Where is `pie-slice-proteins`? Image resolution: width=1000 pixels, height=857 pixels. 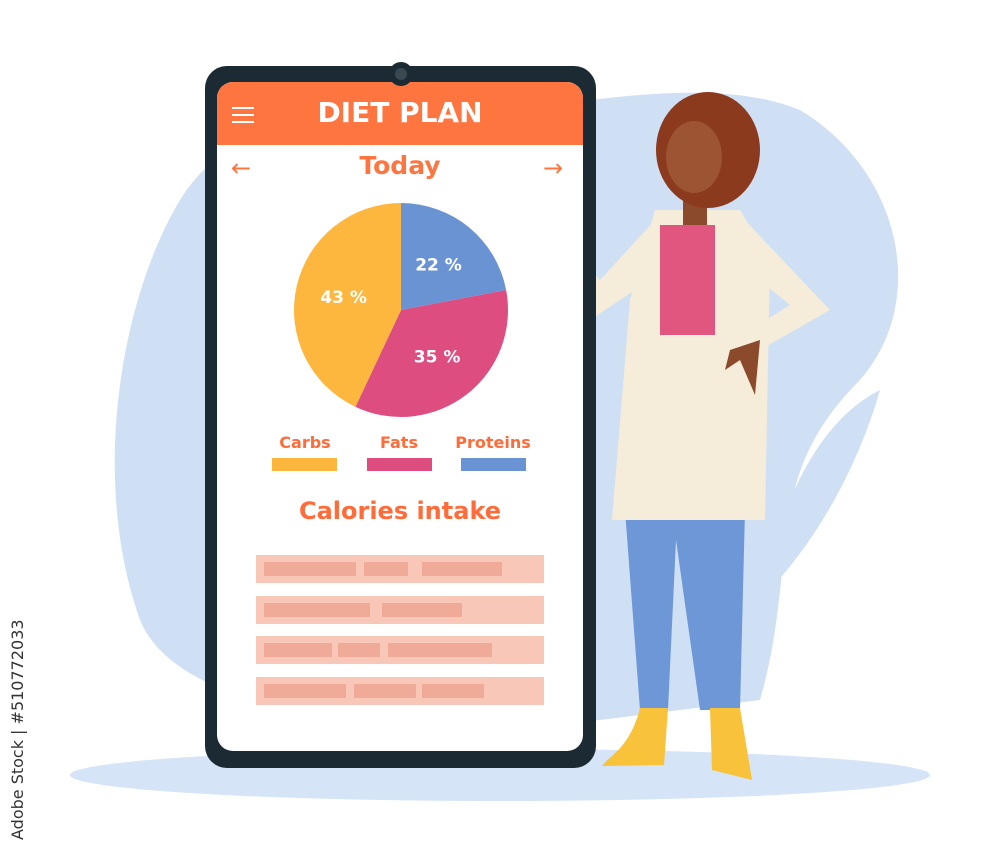 pie-slice-proteins is located at coordinates (454, 256).